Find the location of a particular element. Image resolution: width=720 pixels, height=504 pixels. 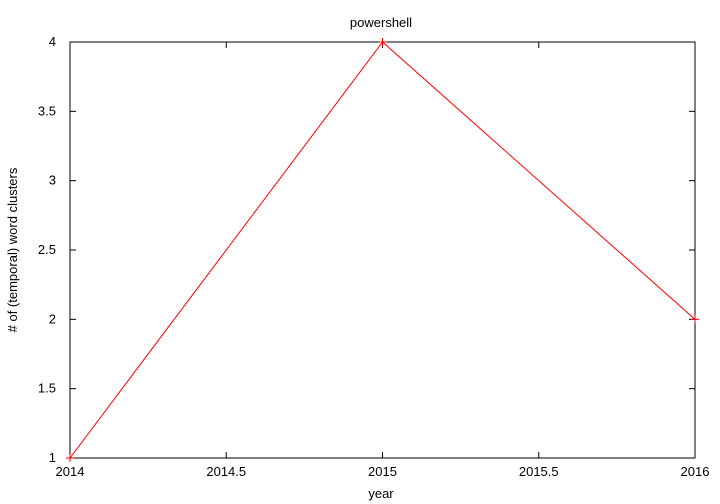

x-axis-label: year is located at coordinates (381, 493).